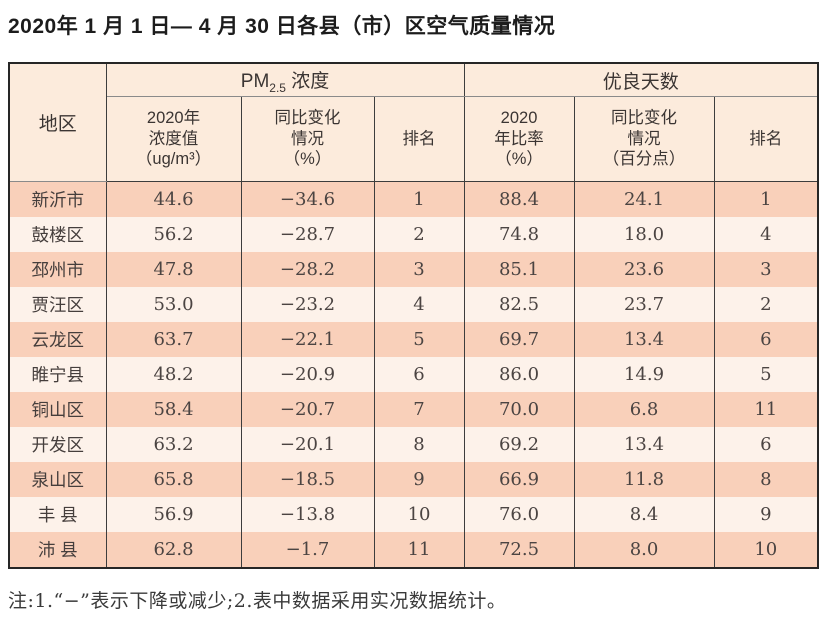  I want to click on good-ratio-cell: 70.0, so click(519, 409).